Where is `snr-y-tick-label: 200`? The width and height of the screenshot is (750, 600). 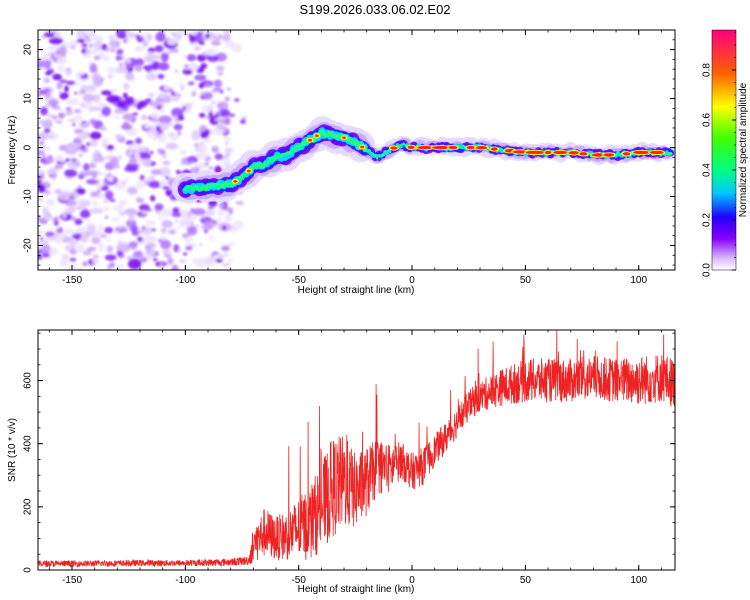
snr-y-tick-label: 200 is located at coordinates (28, 506).